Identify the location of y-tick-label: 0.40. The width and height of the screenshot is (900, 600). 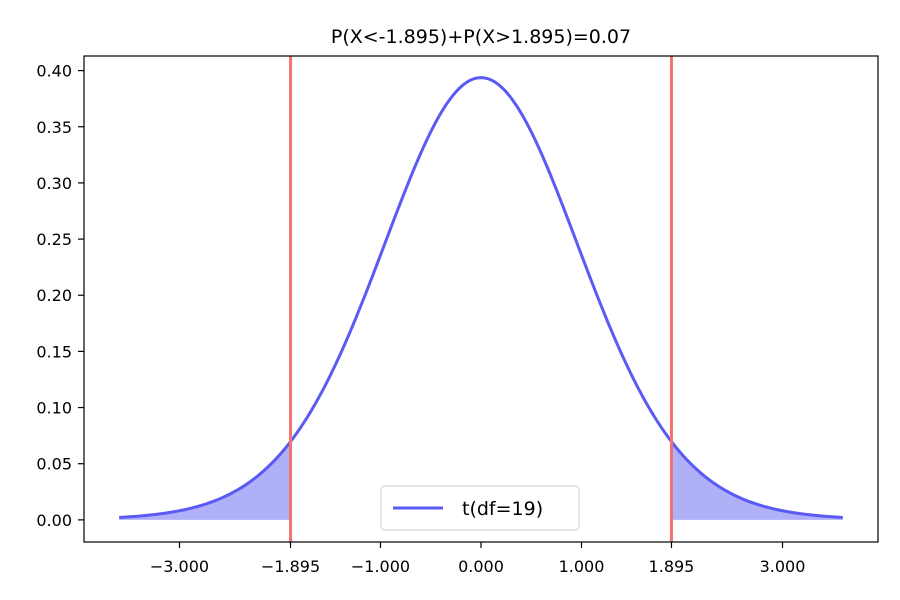
(54, 71).